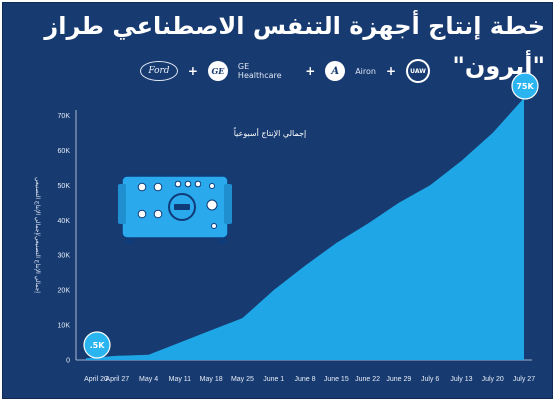  I want to click on x-tick-label: June 29, so click(398, 379).